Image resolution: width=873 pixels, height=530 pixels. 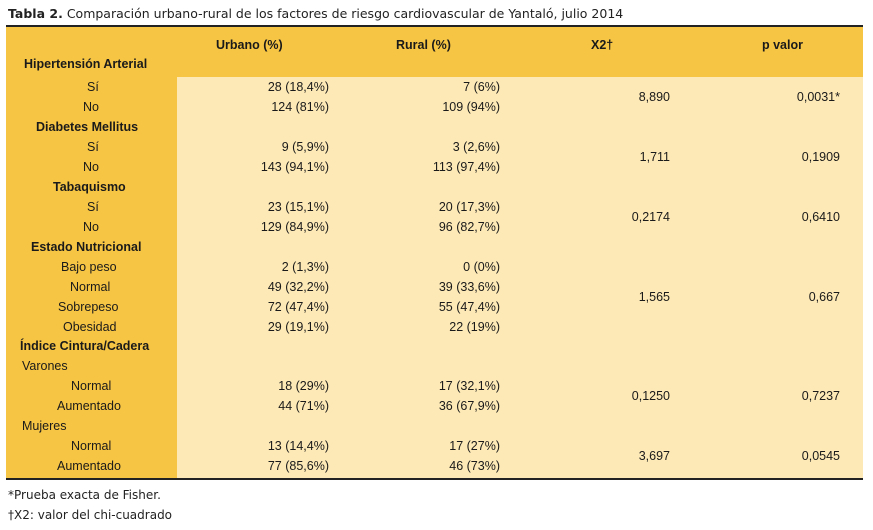 What do you see at coordinates (820, 217) in the screenshot?
I see `cell-p: 0,6410` at bounding box center [820, 217].